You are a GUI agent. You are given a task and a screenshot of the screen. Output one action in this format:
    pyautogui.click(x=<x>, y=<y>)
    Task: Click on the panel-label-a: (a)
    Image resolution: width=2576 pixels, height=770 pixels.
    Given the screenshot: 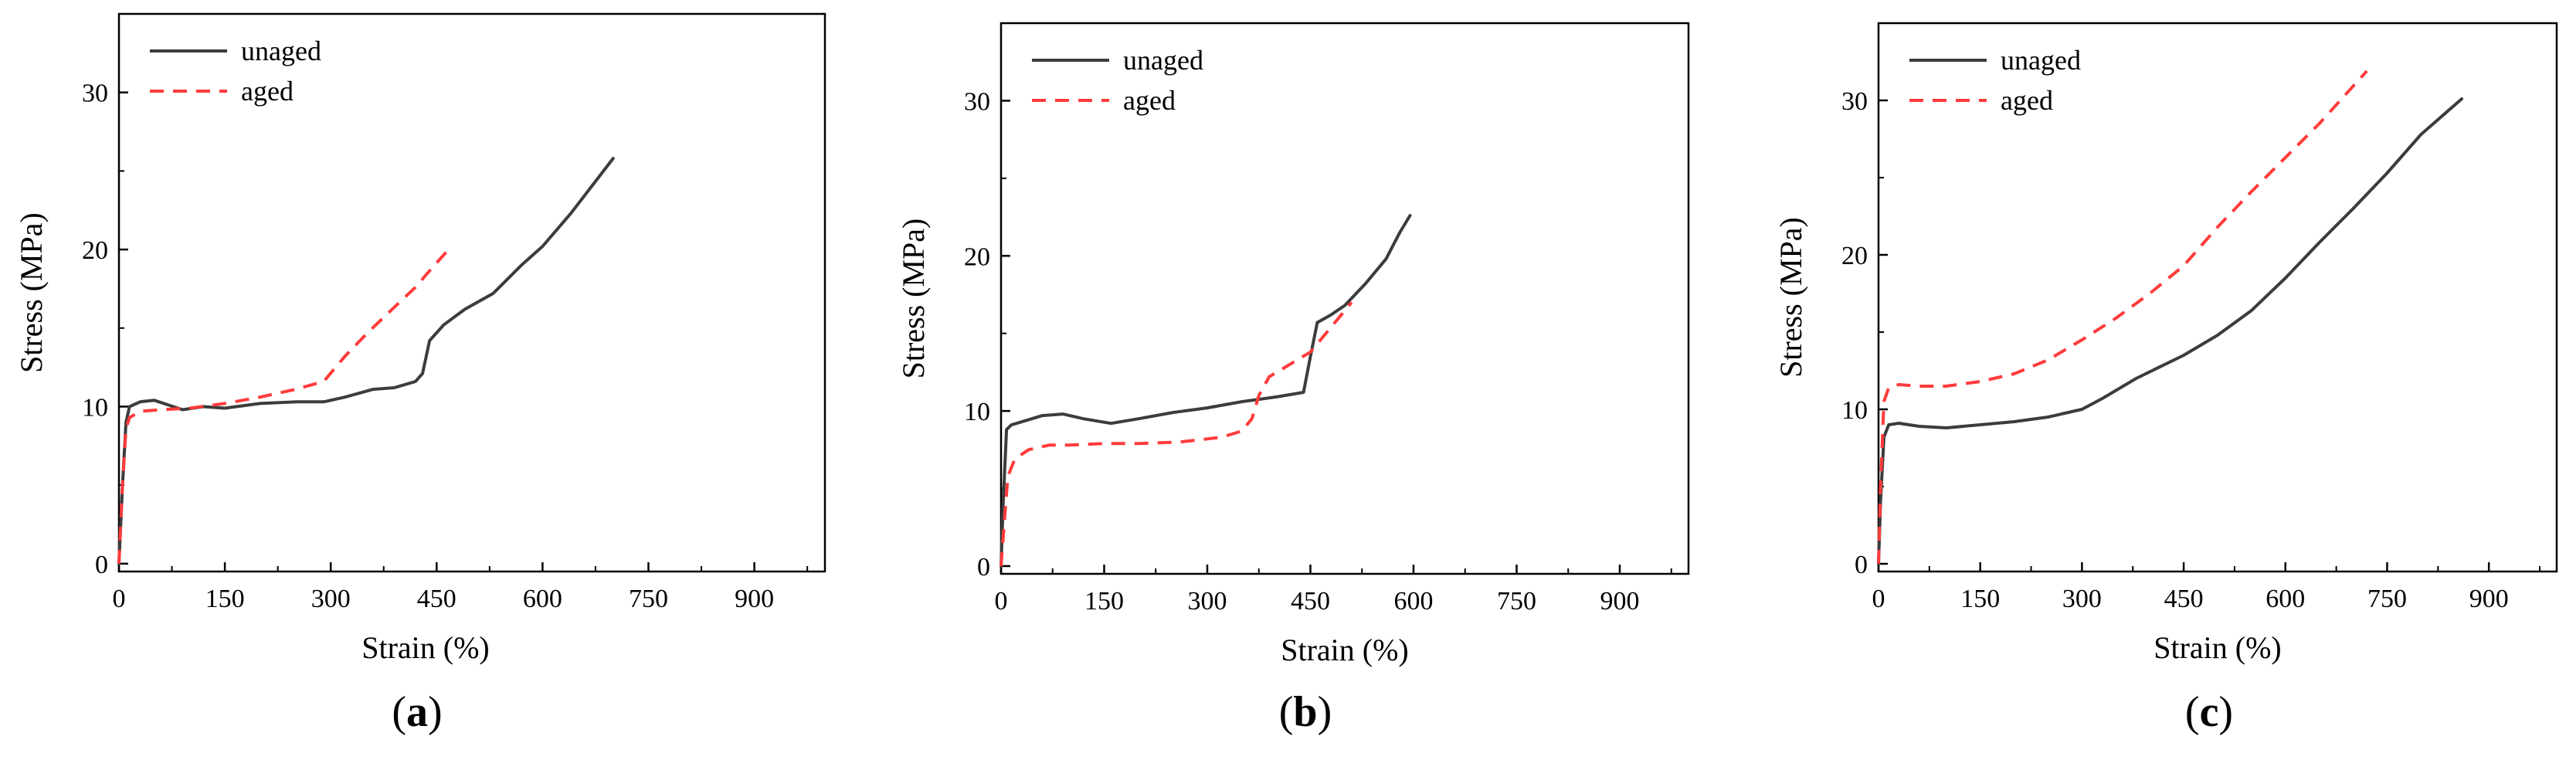 What is the action you would take?
    pyautogui.click(x=417, y=712)
    